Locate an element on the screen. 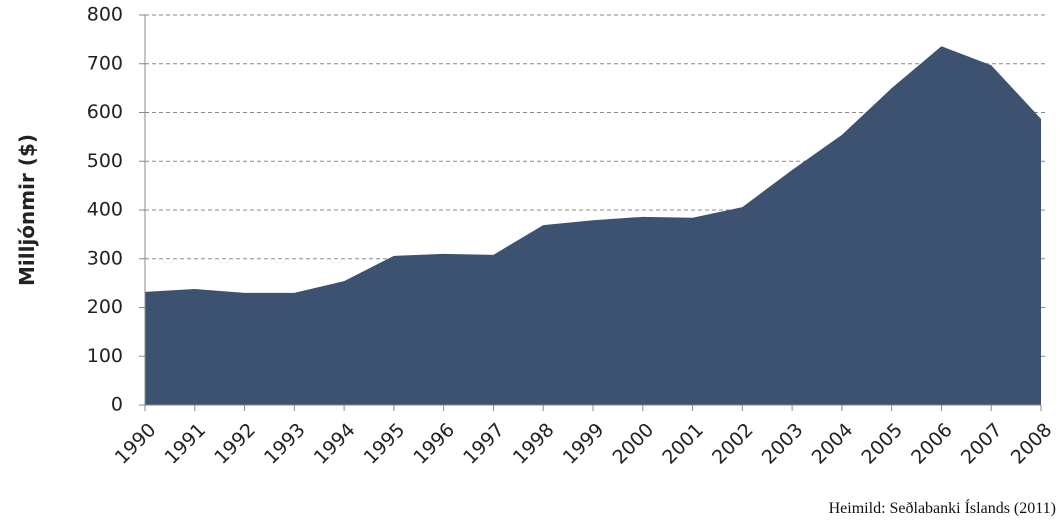  x-tick-label: 1991 is located at coordinates (185, 444).